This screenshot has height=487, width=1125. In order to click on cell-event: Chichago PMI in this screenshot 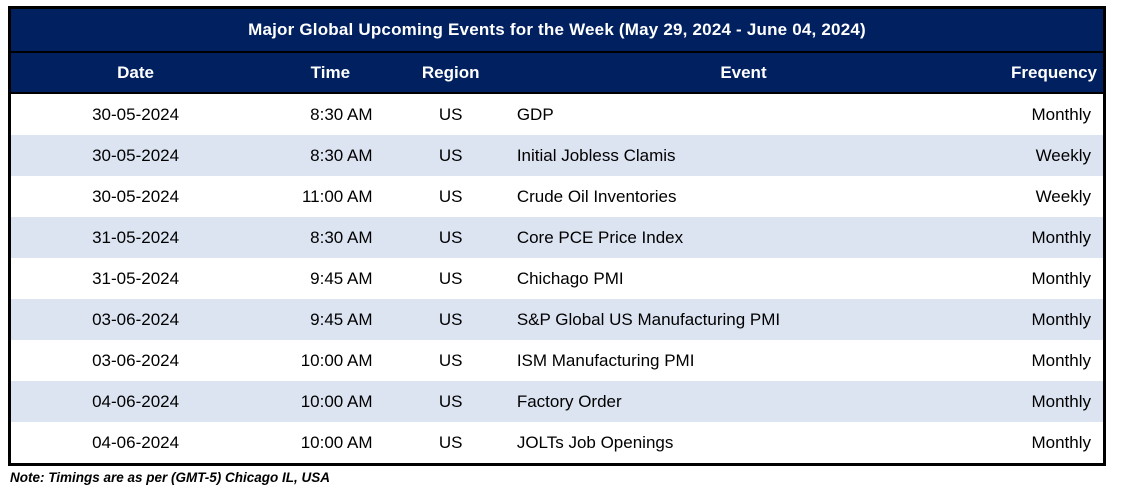, I will do `click(743, 278)`.